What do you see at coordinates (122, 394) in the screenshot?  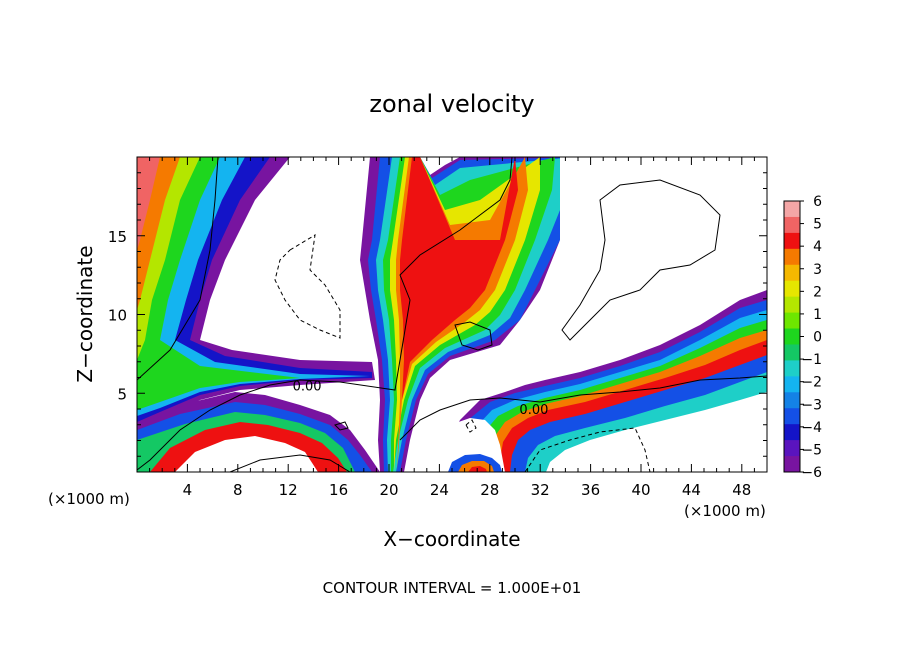 I see `y-tick-label: 5` at bounding box center [122, 394].